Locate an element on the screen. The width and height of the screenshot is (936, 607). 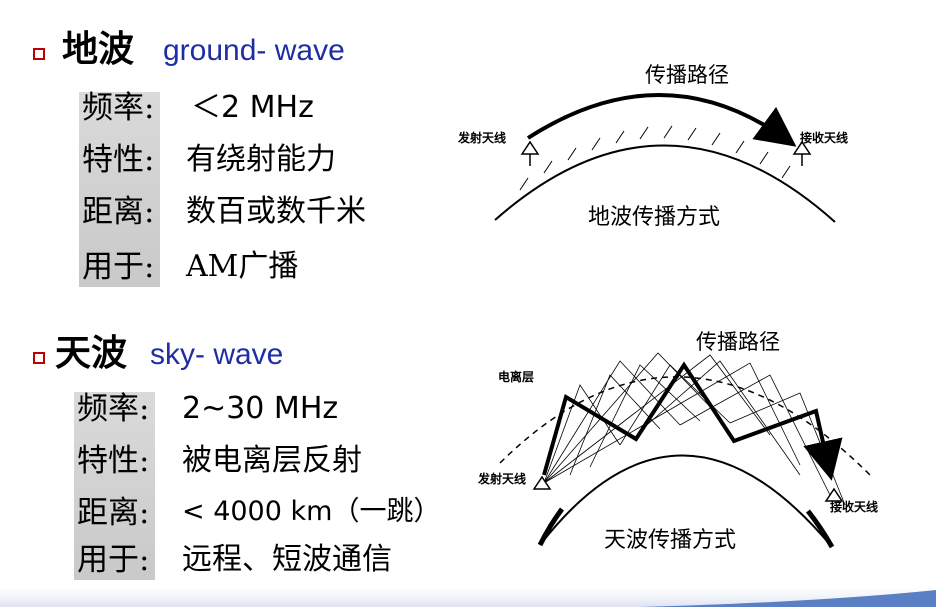
ground-labels-background is located at coordinates (119, 189).